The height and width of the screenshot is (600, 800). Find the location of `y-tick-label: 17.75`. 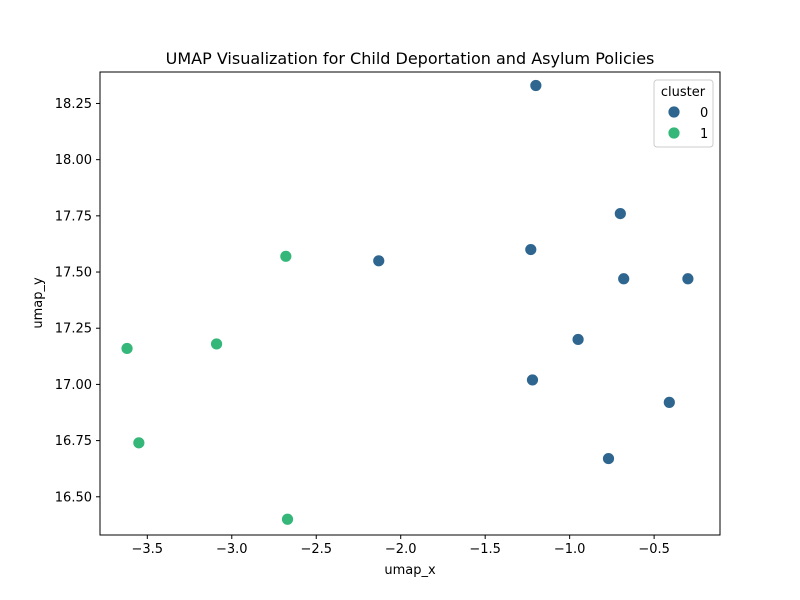

y-tick-label: 17.75 is located at coordinates (73, 216).